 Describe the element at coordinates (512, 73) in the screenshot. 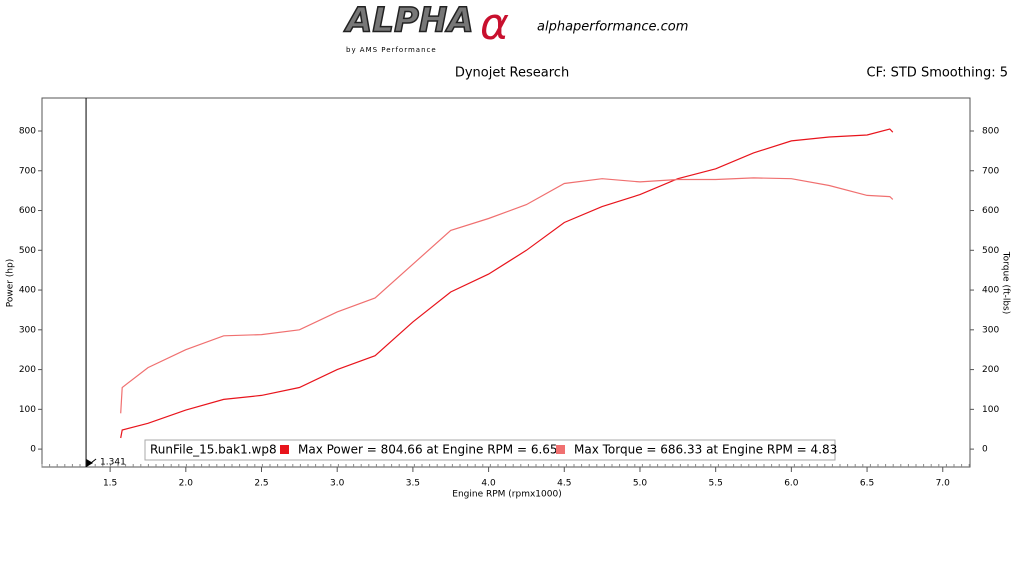

I see `chart-title: Dynojet Research` at that location.